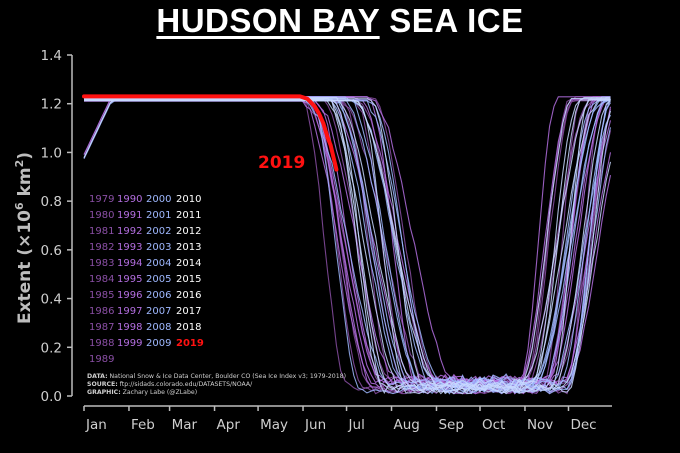 This screenshot has height=453, width=680. Describe the element at coordinates (229, 425) in the screenshot. I see `x-tick-label: Apr` at that location.